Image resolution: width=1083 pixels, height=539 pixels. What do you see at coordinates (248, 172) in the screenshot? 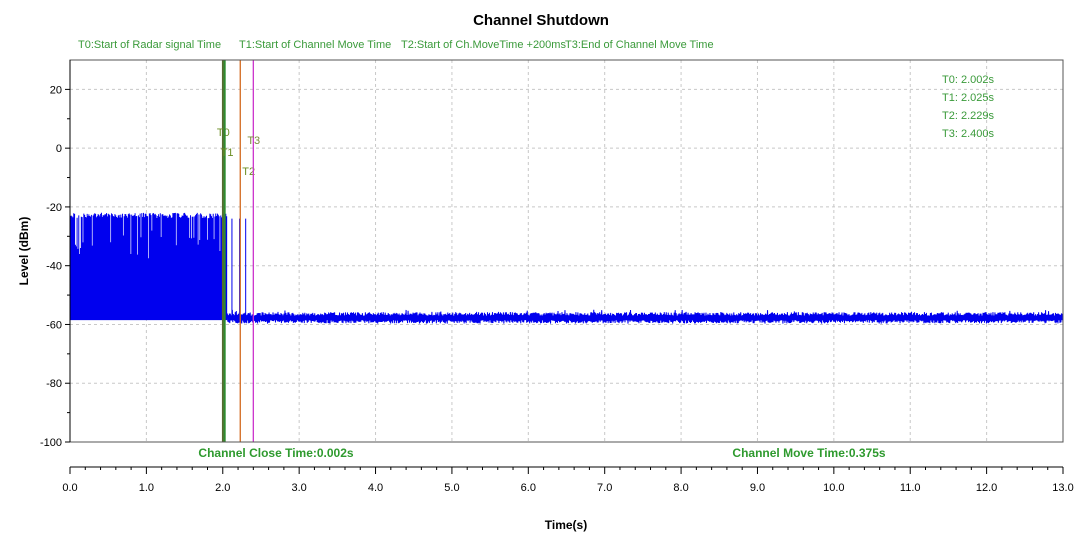
I see `marker-label-t2: T2` at bounding box center [248, 172].